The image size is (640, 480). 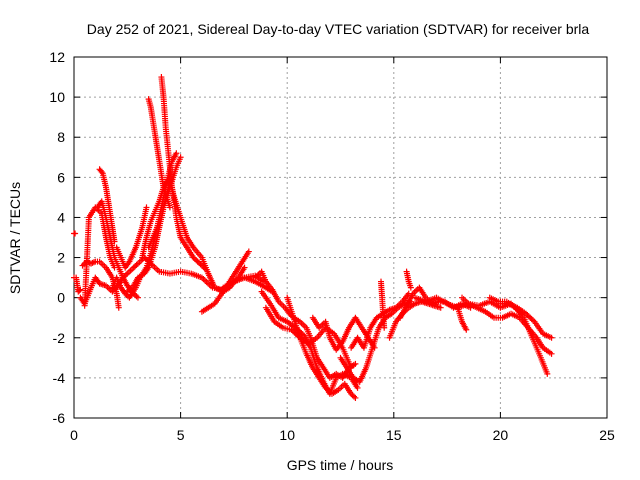 What do you see at coordinates (61, 177) in the screenshot?
I see `y-tick-label: 6` at bounding box center [61, 177].